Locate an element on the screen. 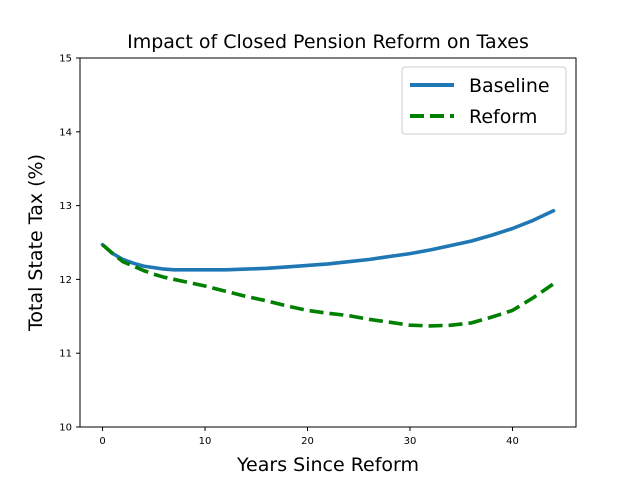  chart-title: Impact of Closed Pension Reform on Taxes is located at coordinates (328, 42).